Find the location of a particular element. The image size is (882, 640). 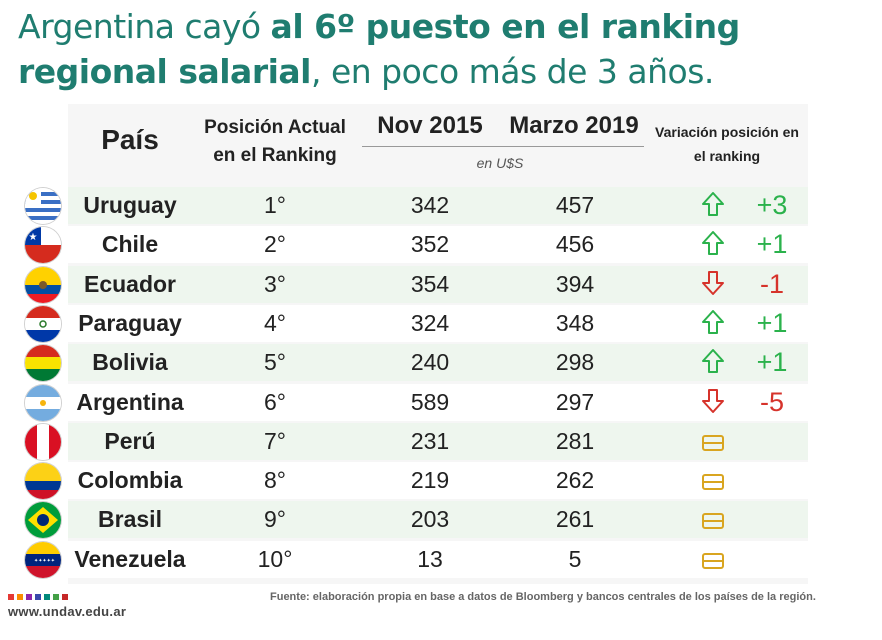

cell-mar2019: 297 is located at coordinates (575, 401).